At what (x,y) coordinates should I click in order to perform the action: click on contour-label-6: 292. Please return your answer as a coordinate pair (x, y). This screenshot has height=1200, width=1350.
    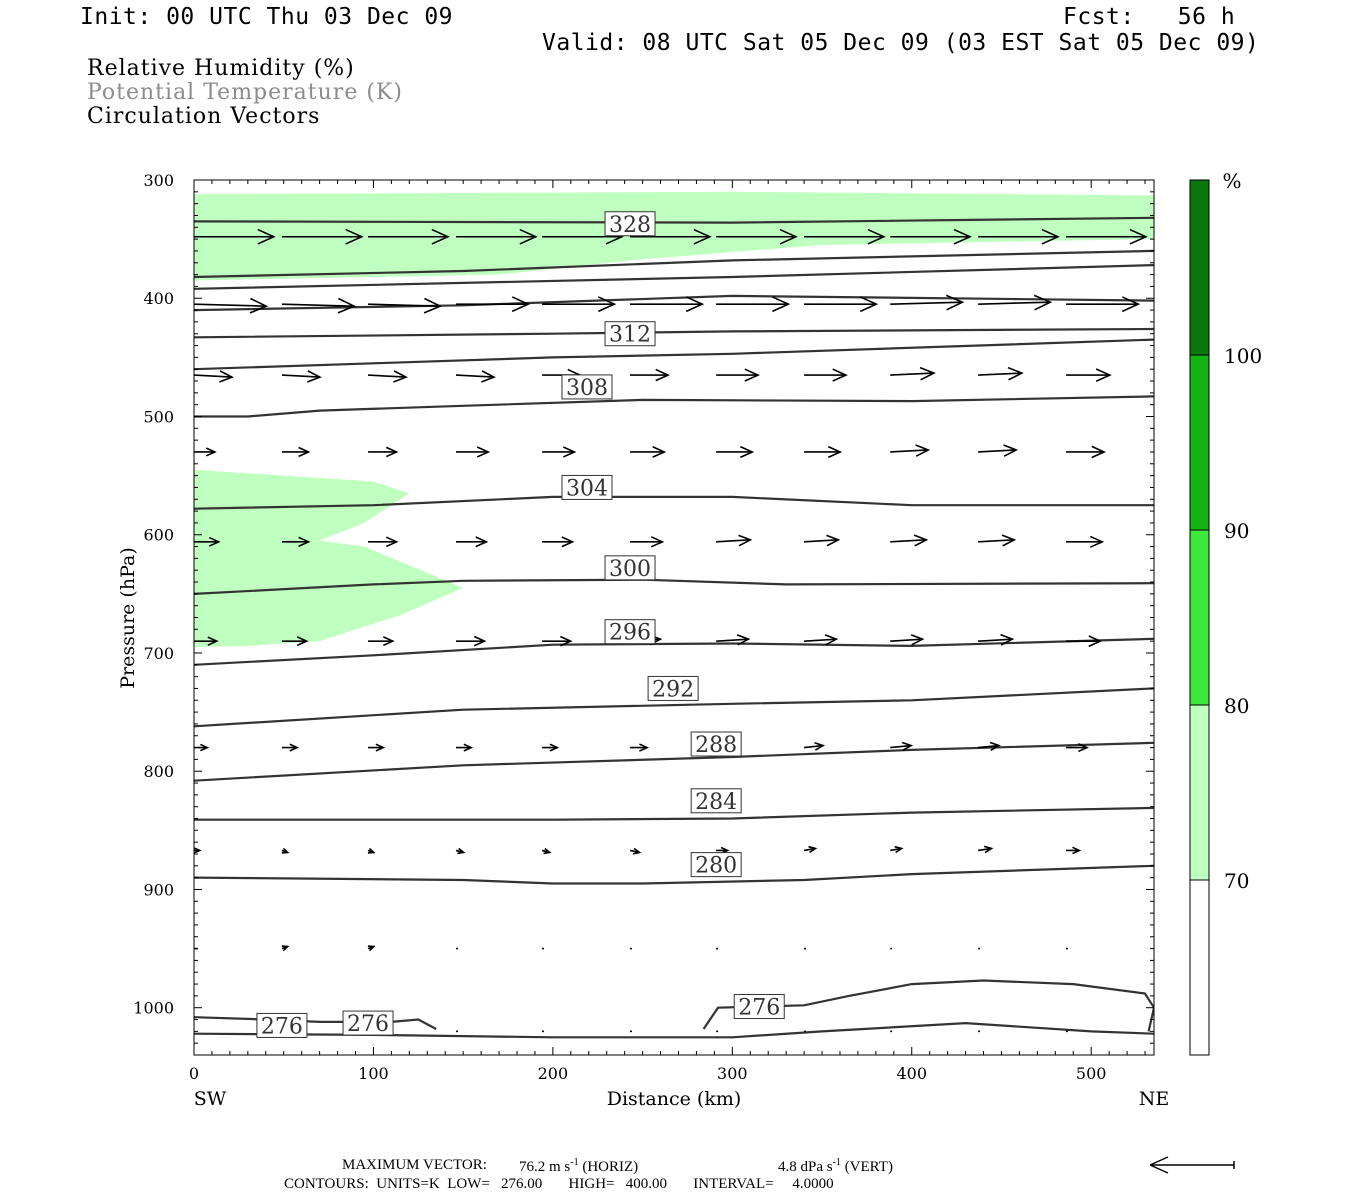
    Looking at the image, I should click on (673, 688).